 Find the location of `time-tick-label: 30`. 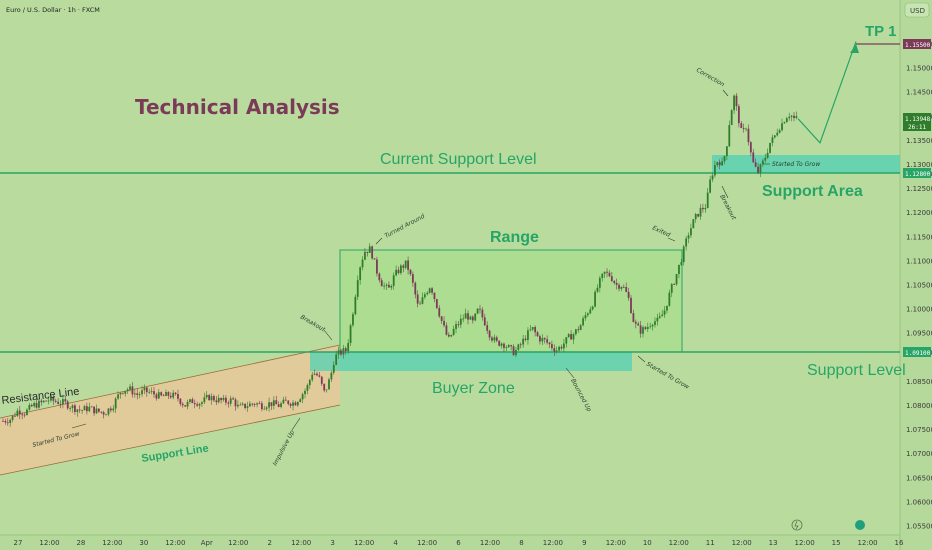

time-tick-label: 30 is located at coordinates (143, 543).